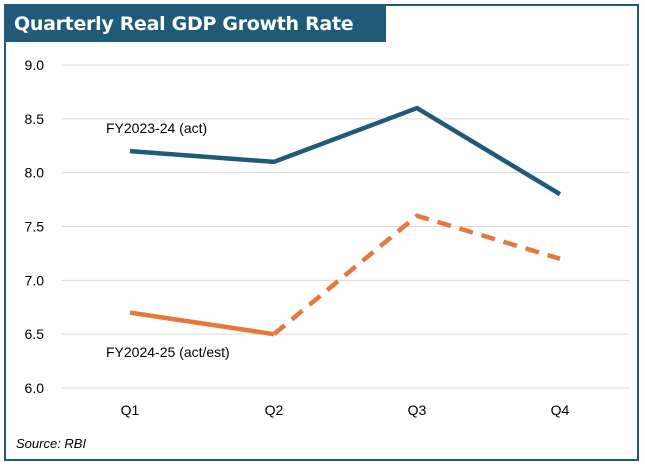 This screenshot has width=645, height=467. Describe the element at coordinates (274, 410) in the screenshot. I see `x-tick-label: Q2` at that location.